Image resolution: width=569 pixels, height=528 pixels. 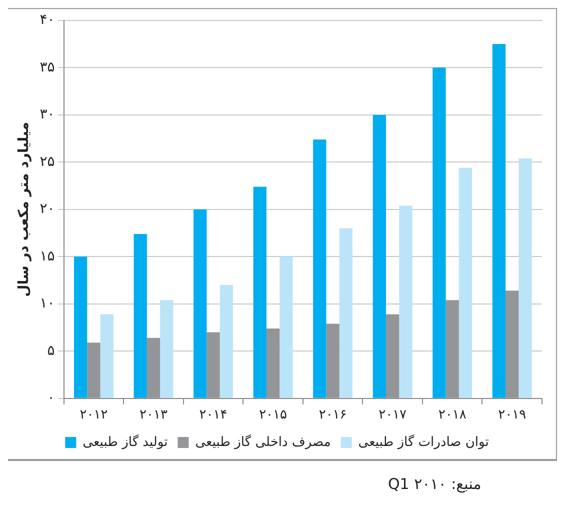 I want to click on x-tick-label: ۲۰۱۶, so click(x=332, y=415).